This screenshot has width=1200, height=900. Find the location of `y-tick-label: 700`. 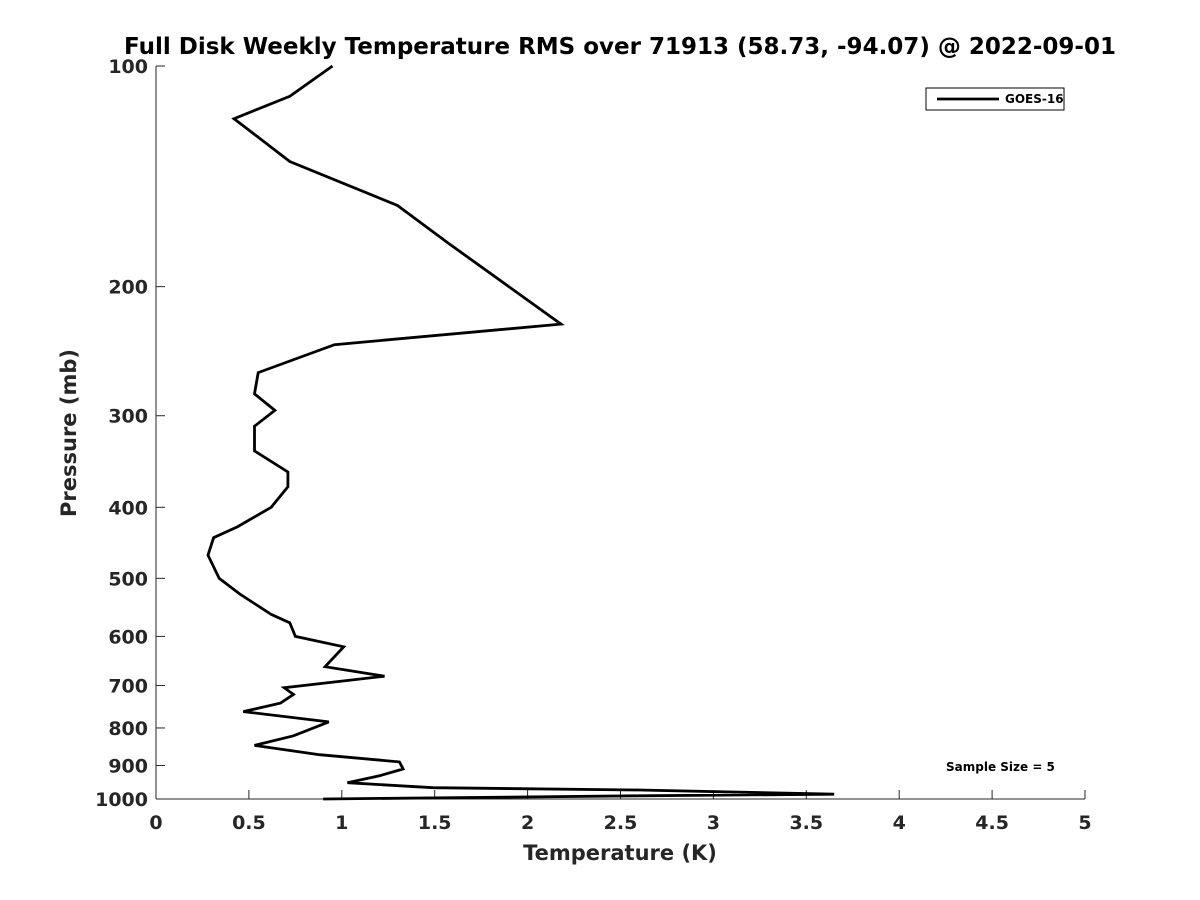

y-tick-label: 700 is located at coordinates (128, 686).